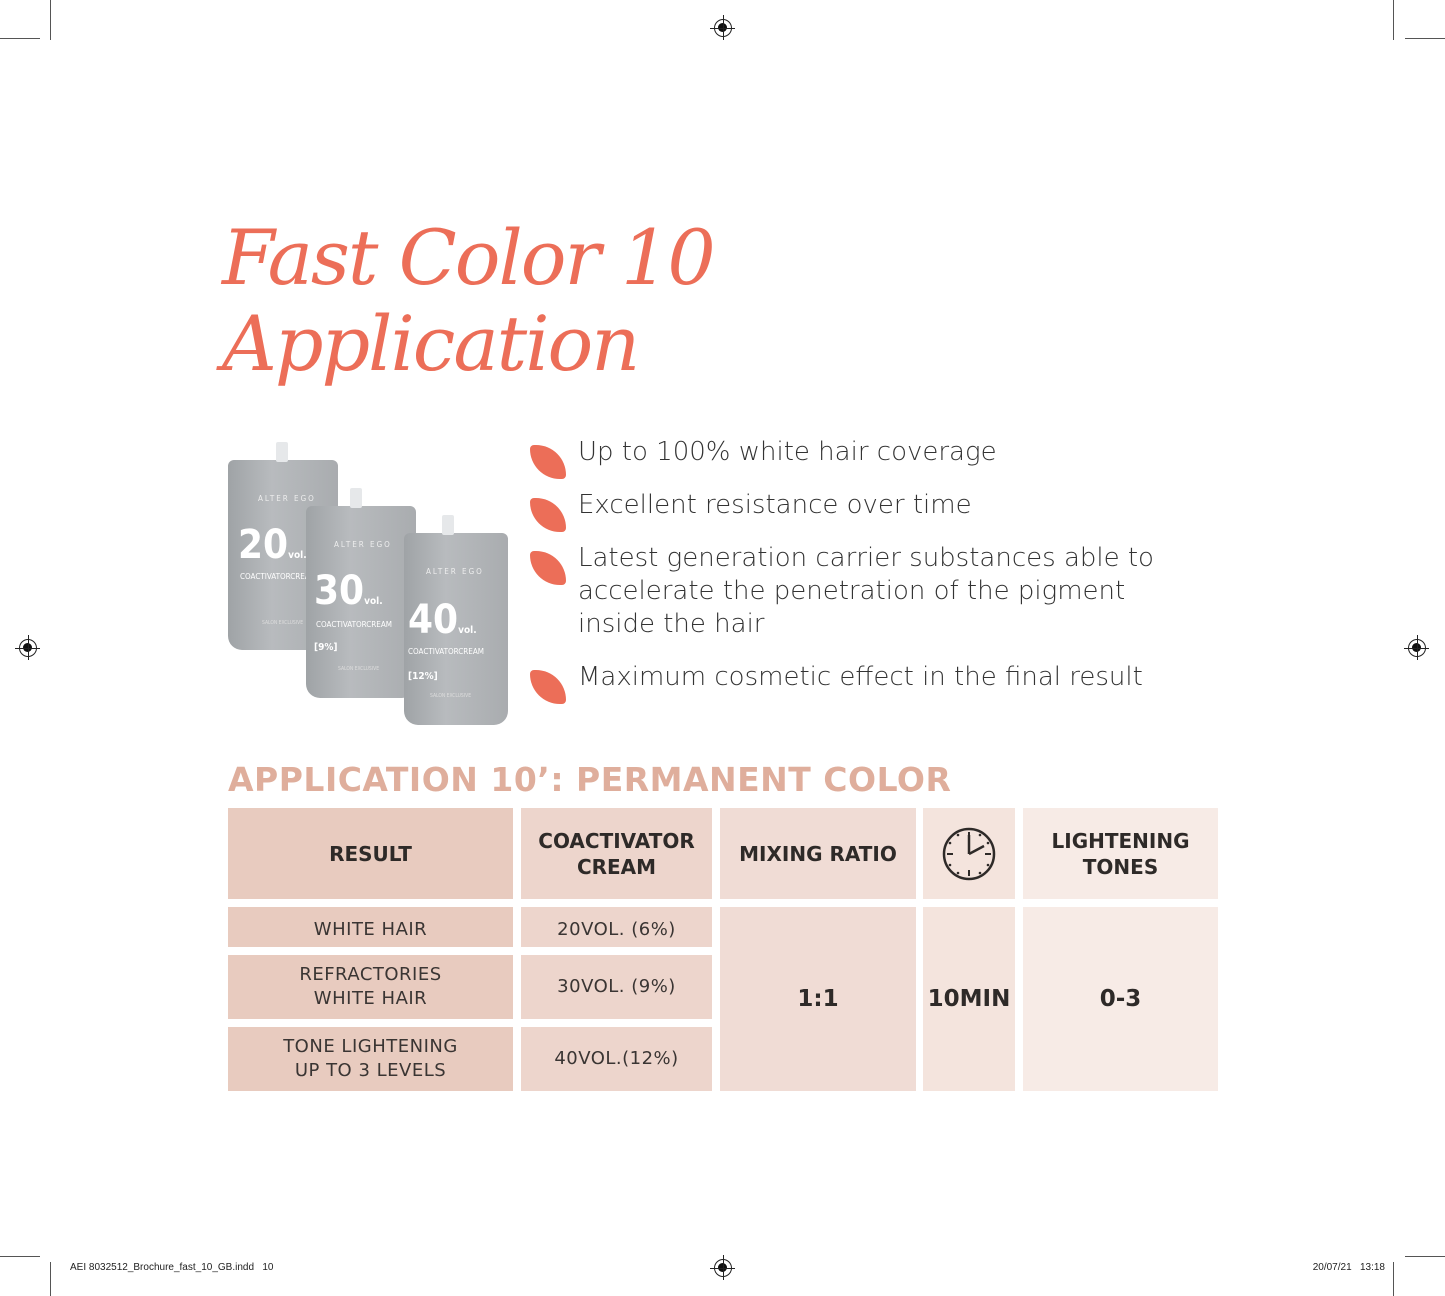  I want to click on product-volume: 20vol., so click(272, 545).